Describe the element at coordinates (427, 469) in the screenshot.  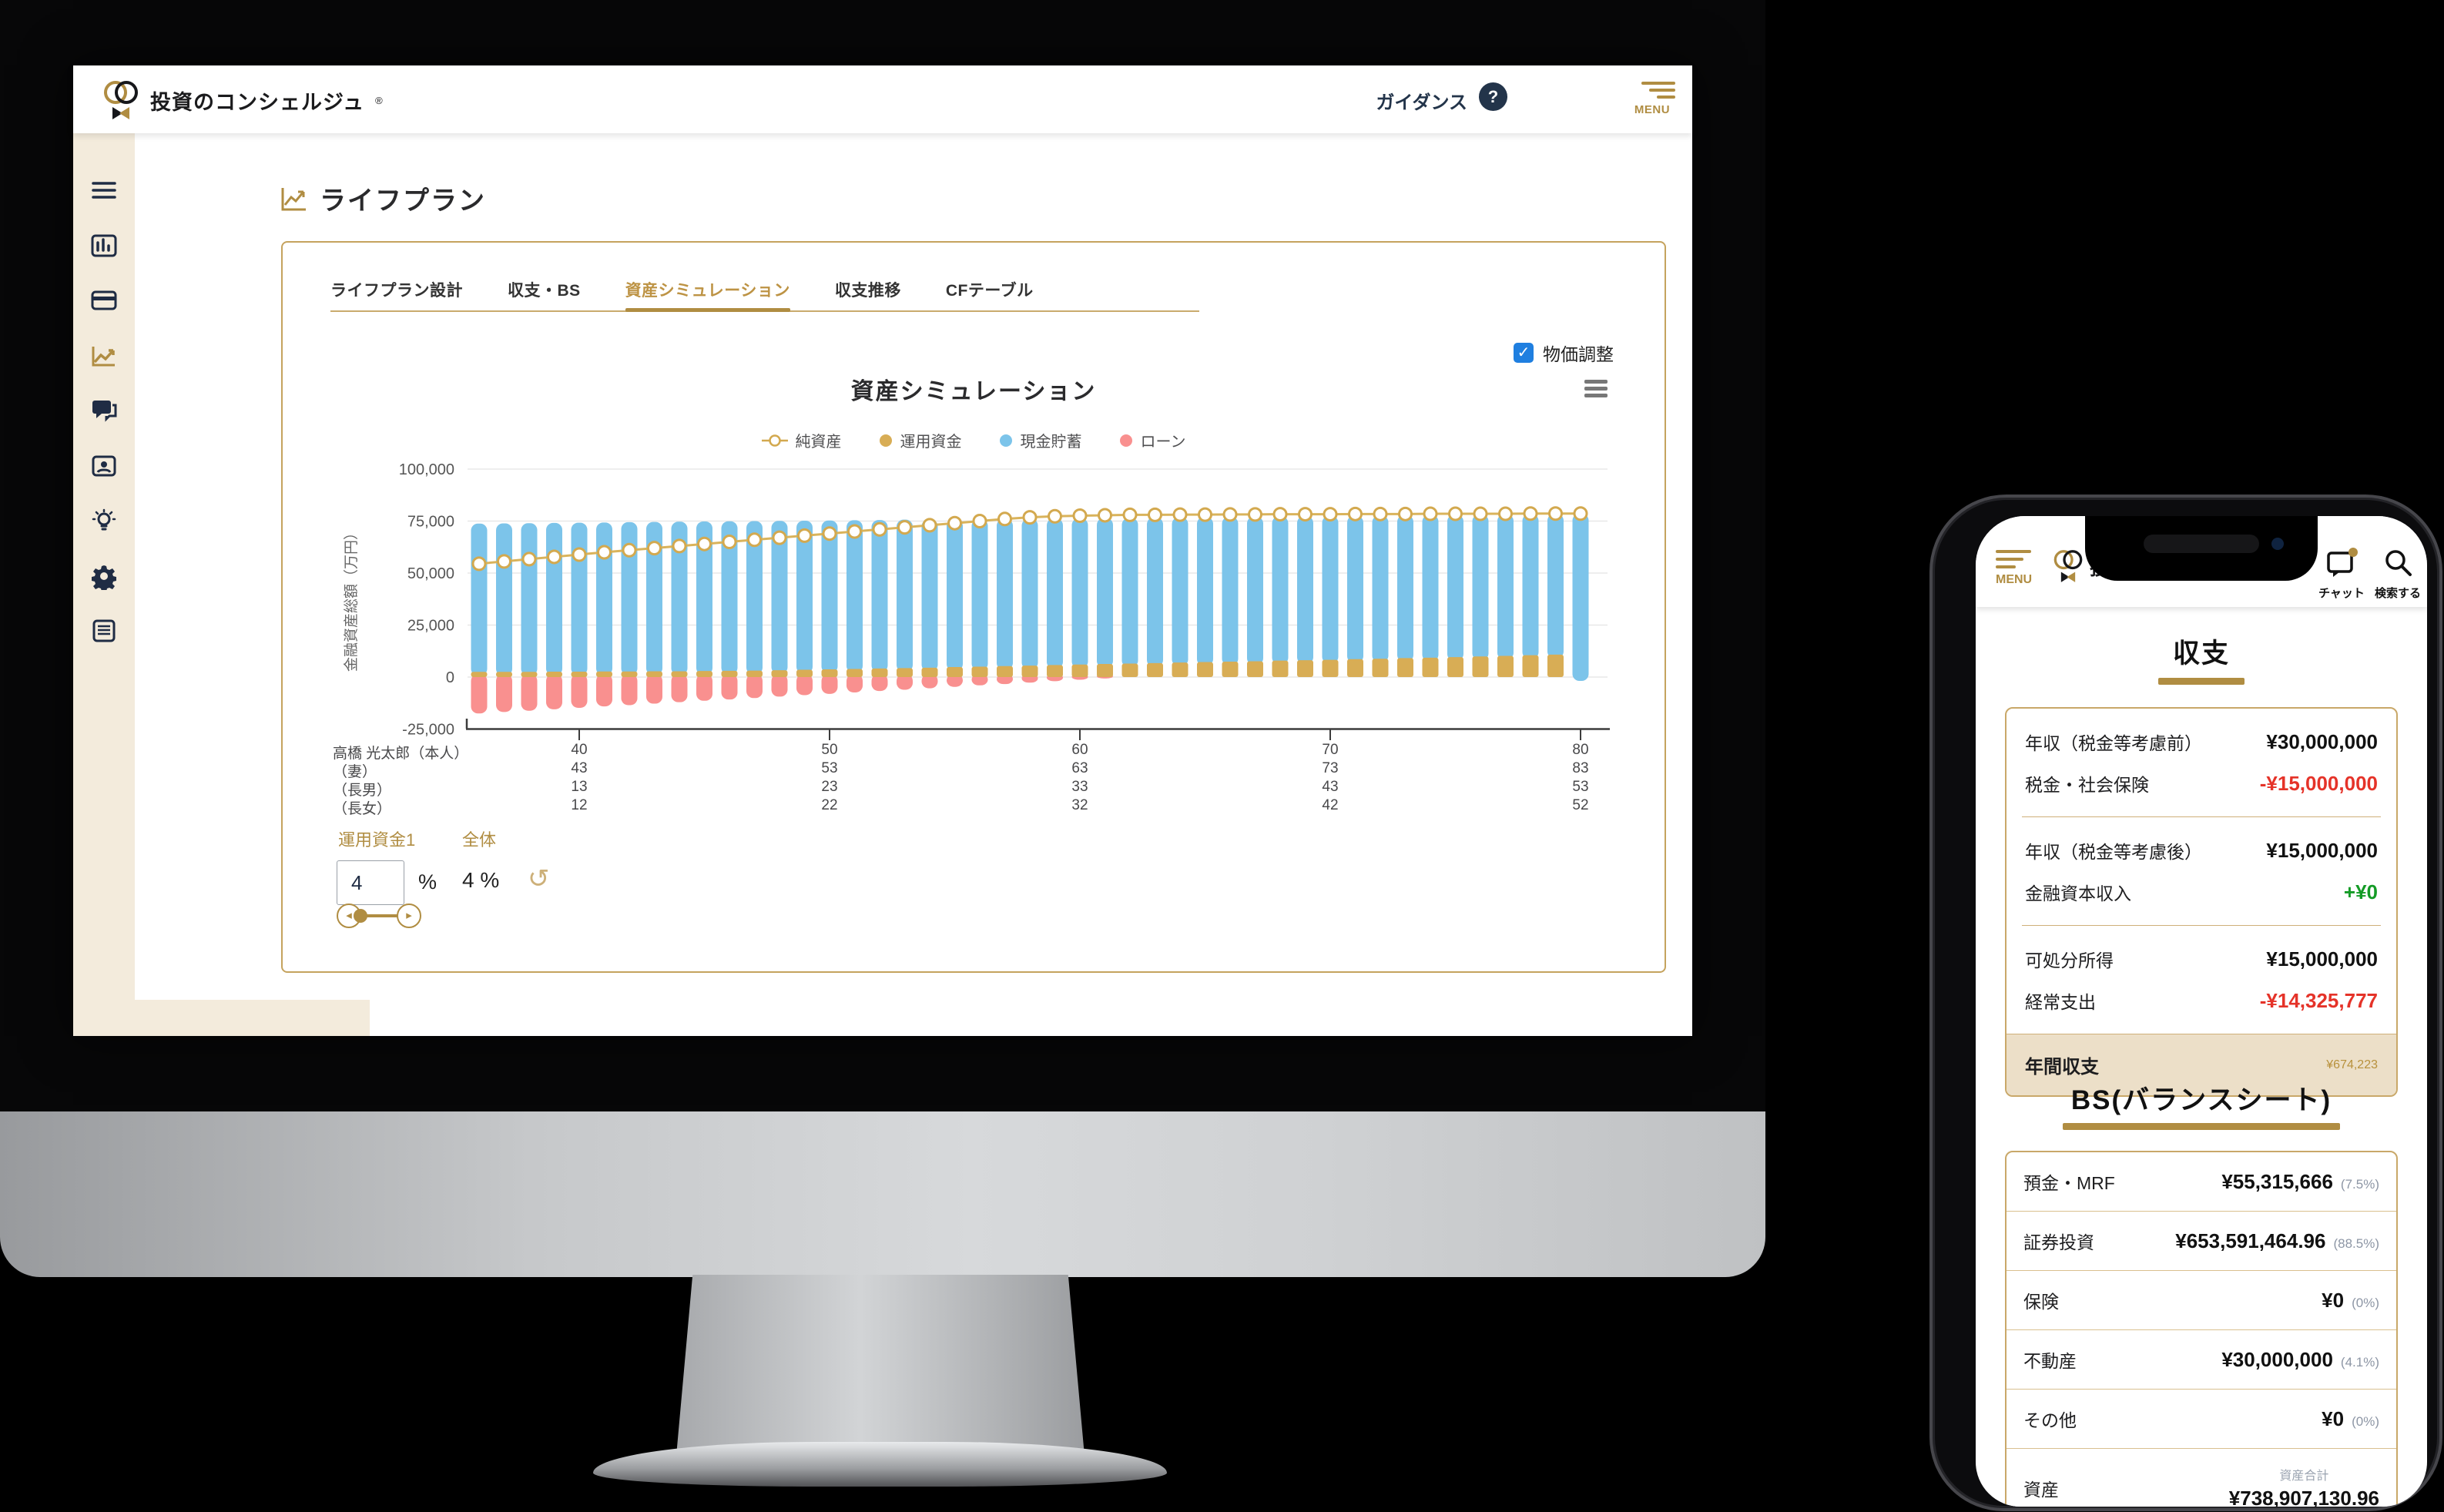
I see `svg-text: 100,000` at that location.